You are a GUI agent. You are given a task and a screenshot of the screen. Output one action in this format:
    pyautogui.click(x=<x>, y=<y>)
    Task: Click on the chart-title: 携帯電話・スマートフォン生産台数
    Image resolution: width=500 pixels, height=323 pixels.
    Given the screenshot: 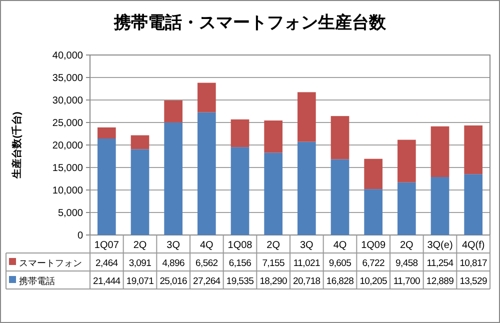 What is the action you would take?
    pyautogui.click(x=250, y=22)
    